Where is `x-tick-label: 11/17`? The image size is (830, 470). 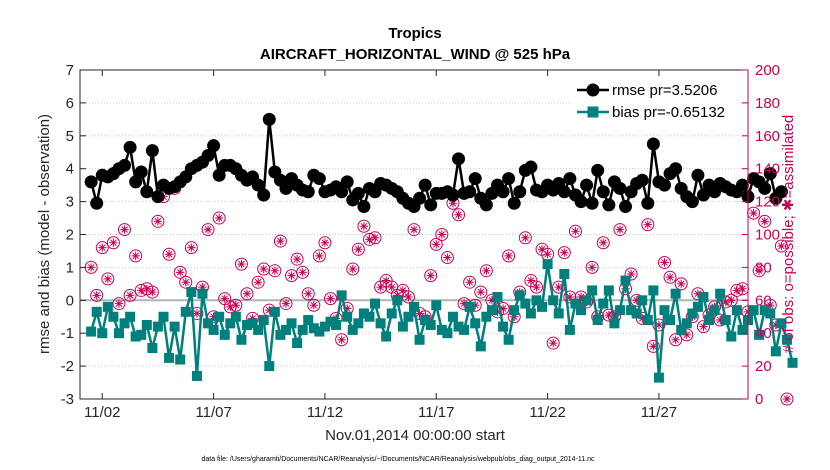
x-tick-label: 11/17 is located at coordinates (436, 412).